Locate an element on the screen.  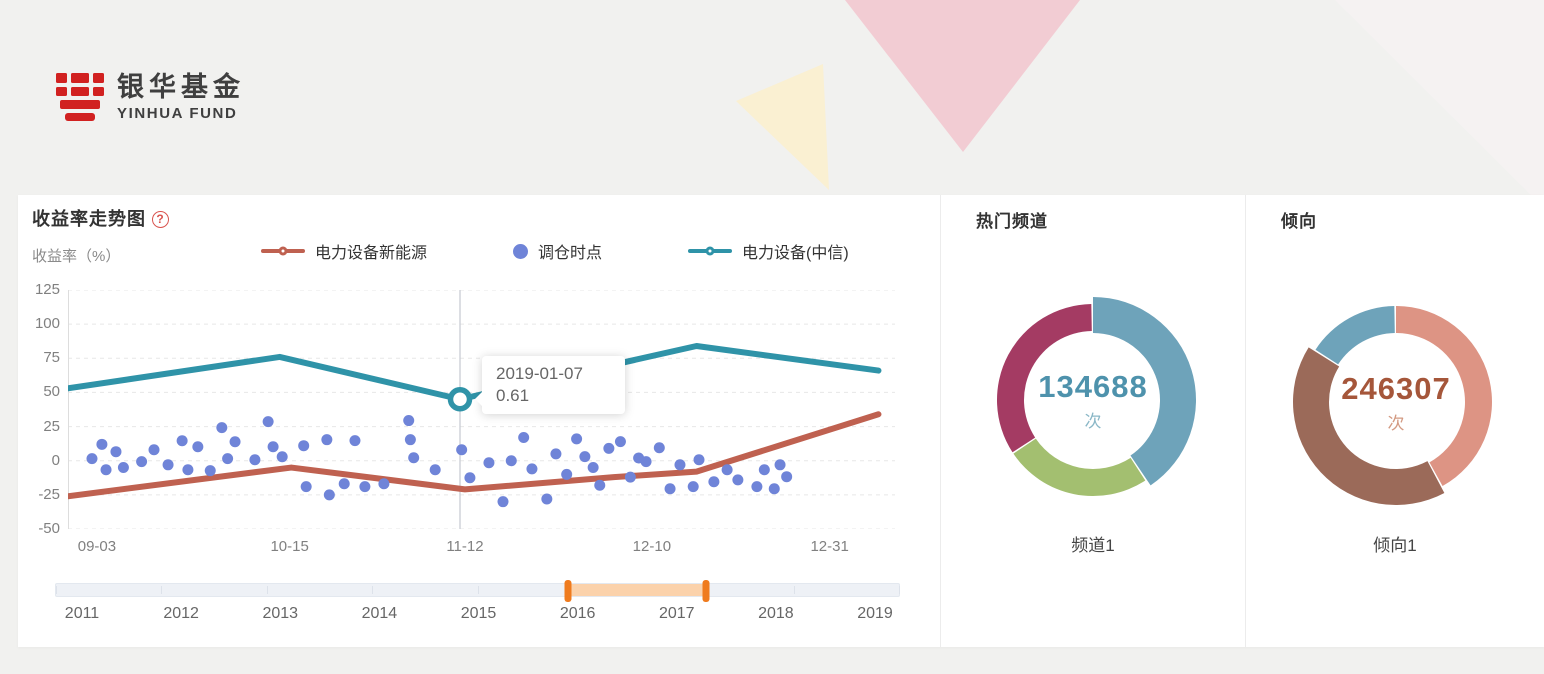
tendency-title: 倾向 is located at coordinates (1299, 221).